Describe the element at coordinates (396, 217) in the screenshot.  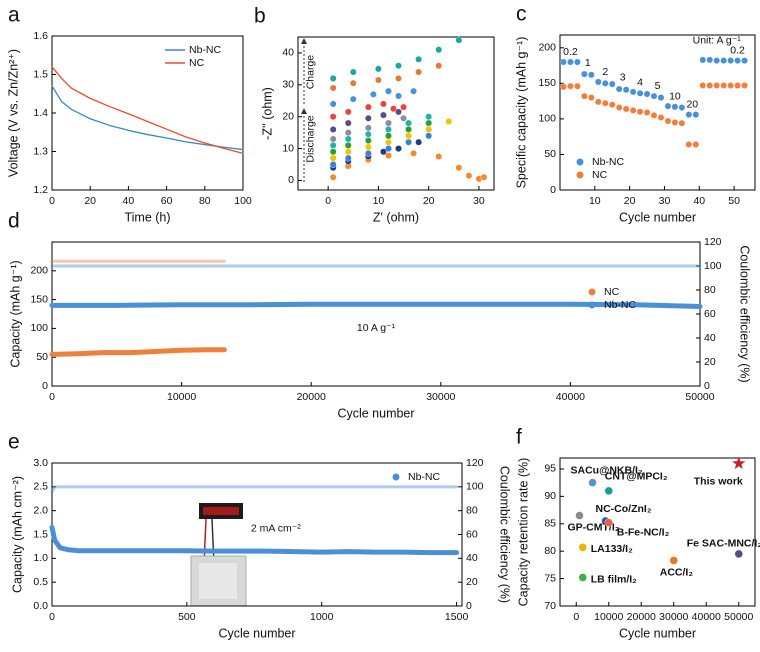
I see `x-axis-title: Z' (ohm)` at that location.